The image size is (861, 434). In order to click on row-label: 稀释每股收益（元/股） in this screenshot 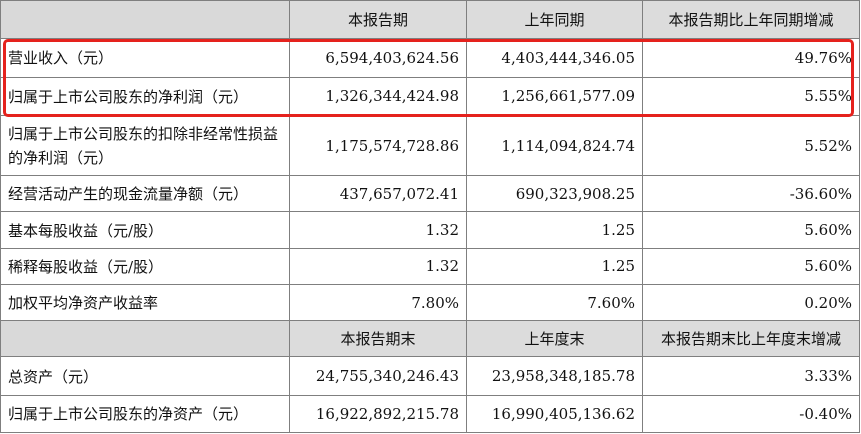, I will do `click(145, 266)`.